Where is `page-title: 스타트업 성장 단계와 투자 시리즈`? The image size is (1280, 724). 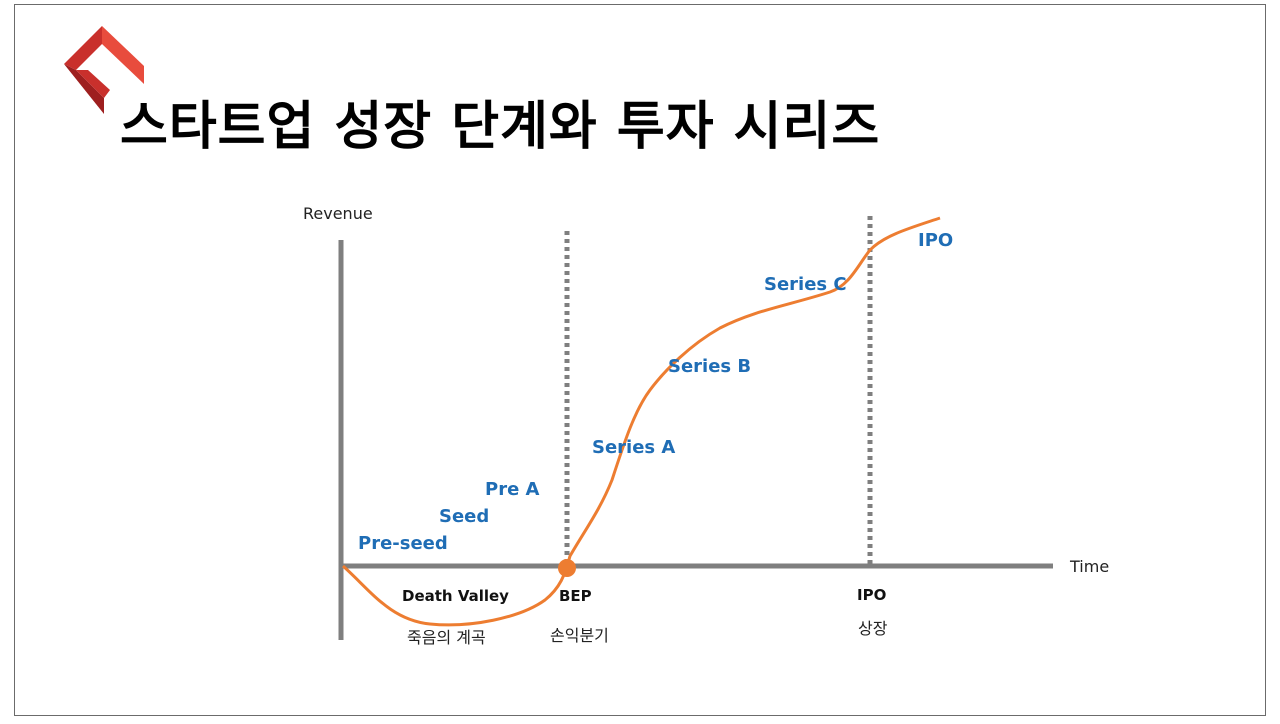
page-title: 스타트업 성장 단계와 투자 시리즈 is located at coordinates (500, 127).